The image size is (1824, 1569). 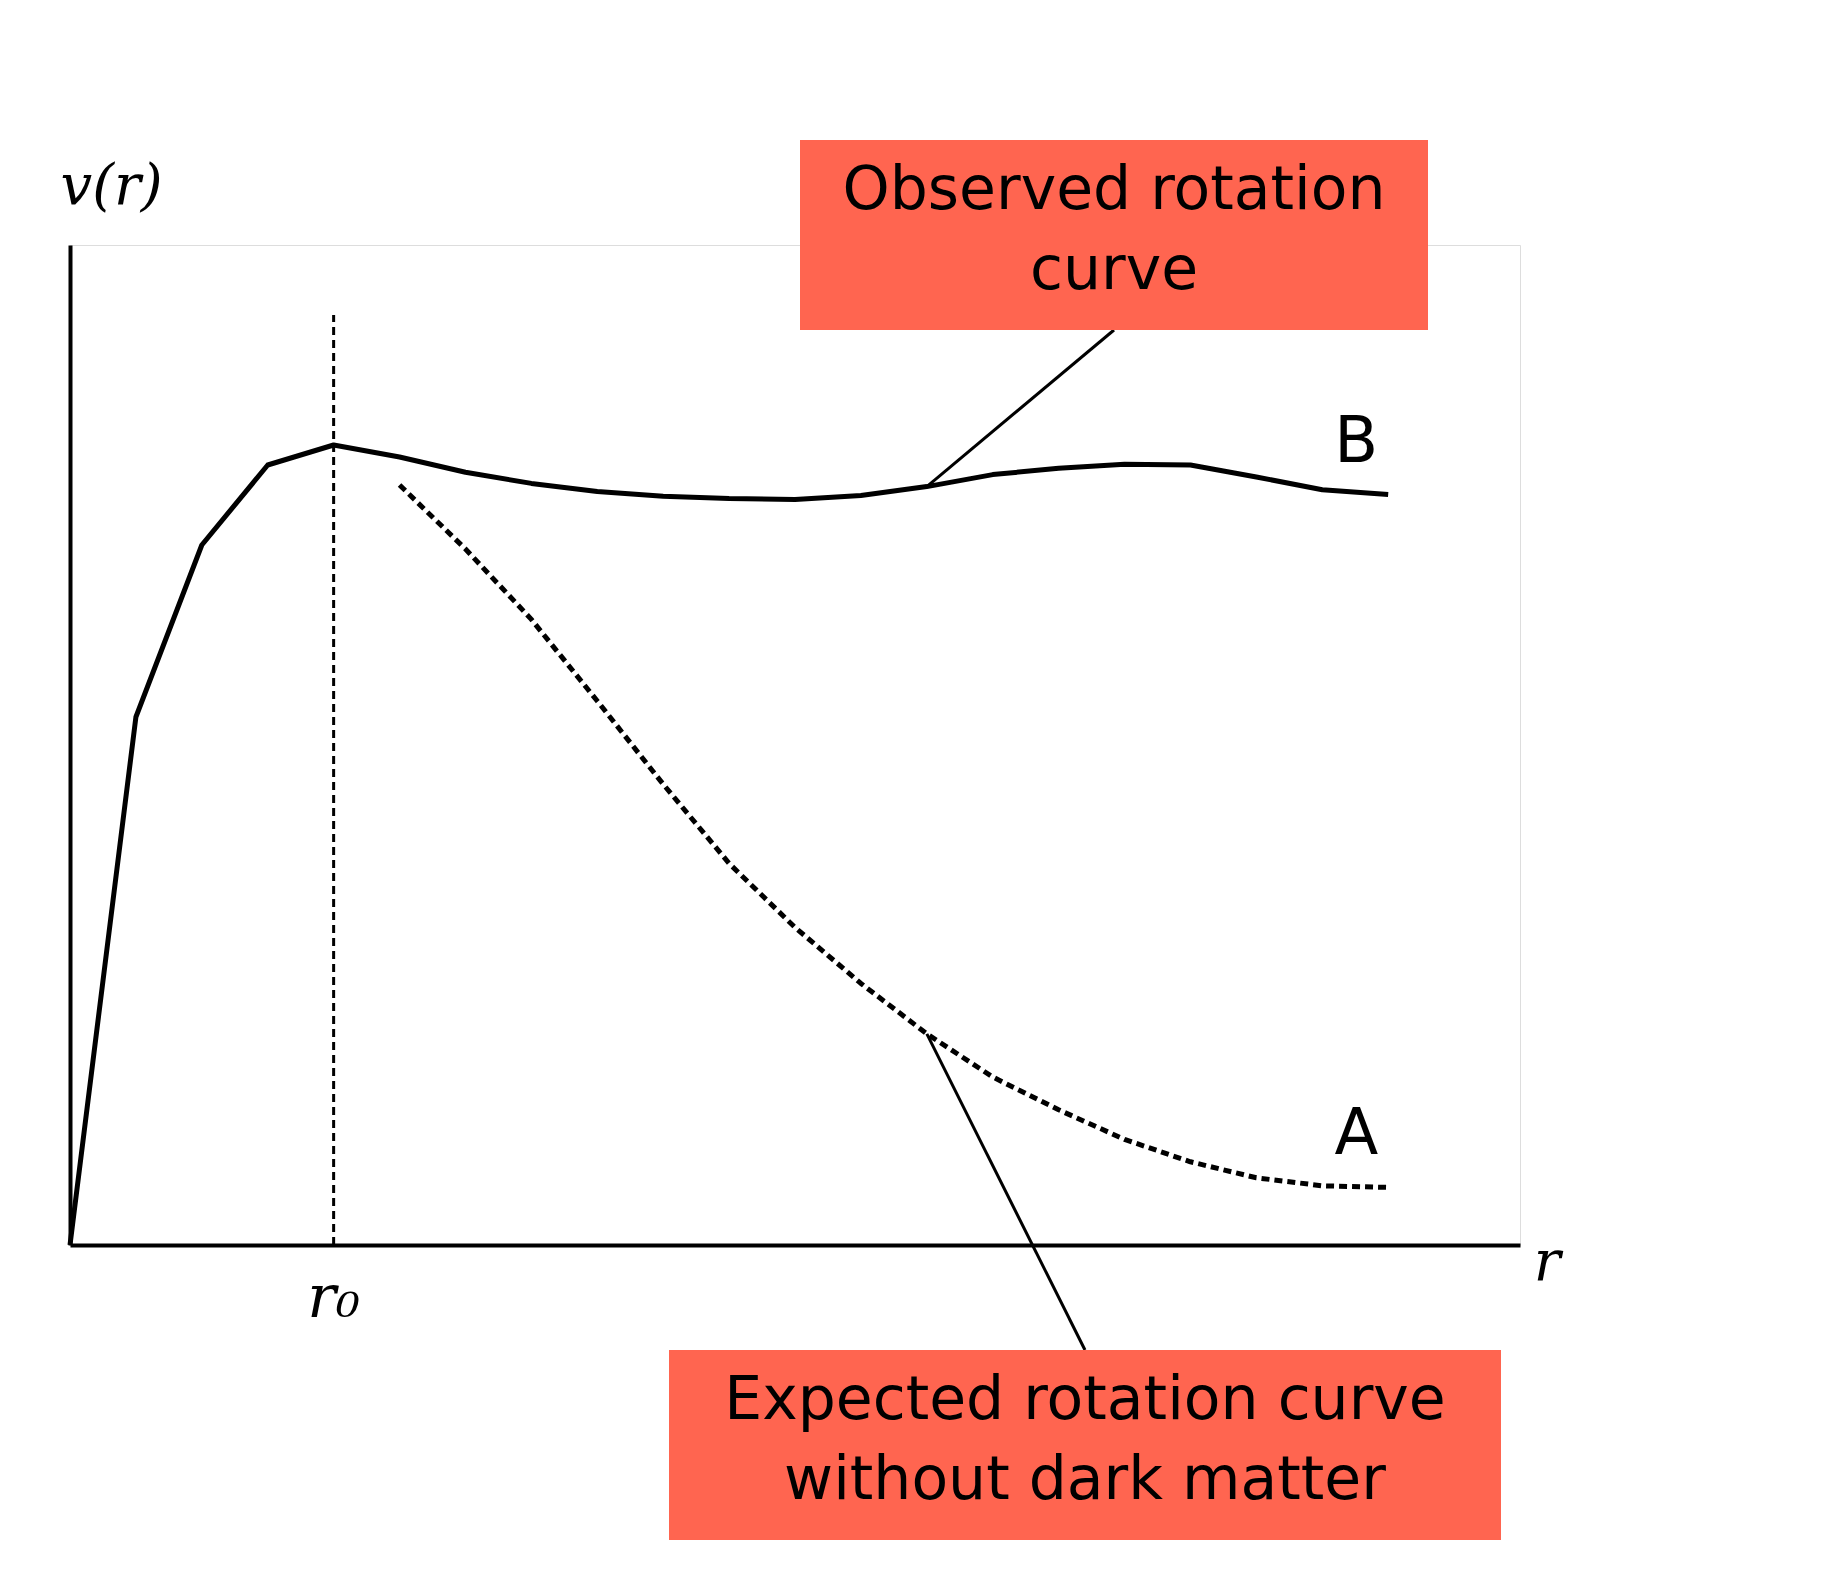 What do you see at coordinates (1356, 439) in the screenshot?
I see `series-label: B` at bounding box center [1356, 439].